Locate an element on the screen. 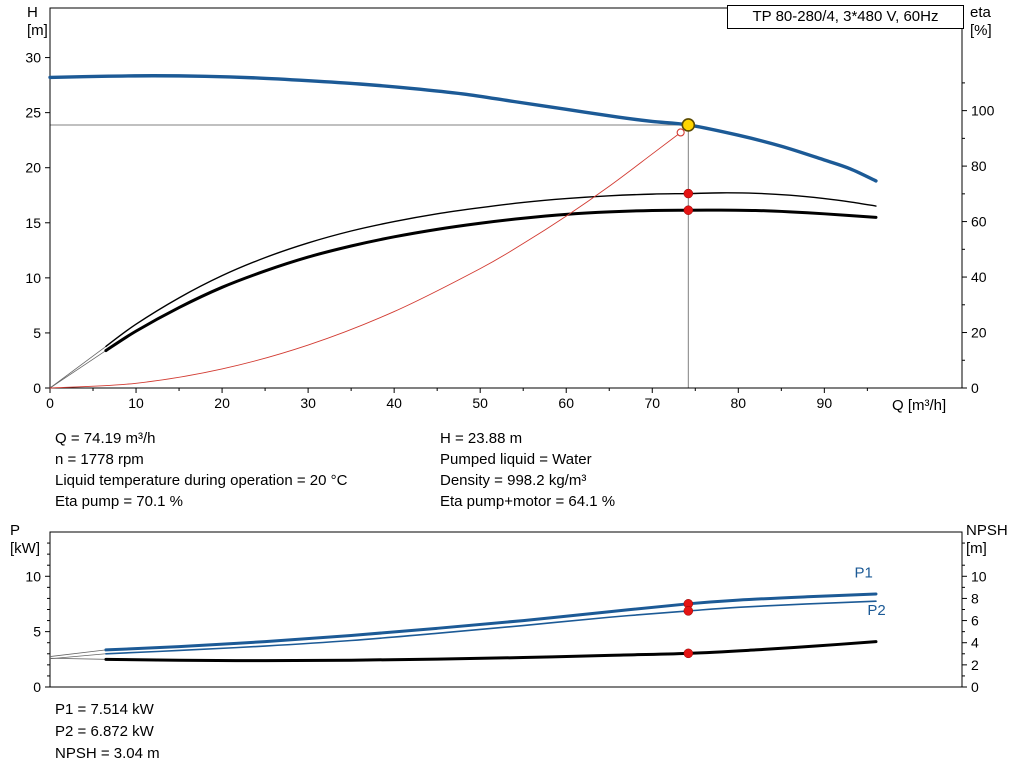 The width and height of the screenshot is (1024, 781). duty-point is located at coordinates (688, 125).